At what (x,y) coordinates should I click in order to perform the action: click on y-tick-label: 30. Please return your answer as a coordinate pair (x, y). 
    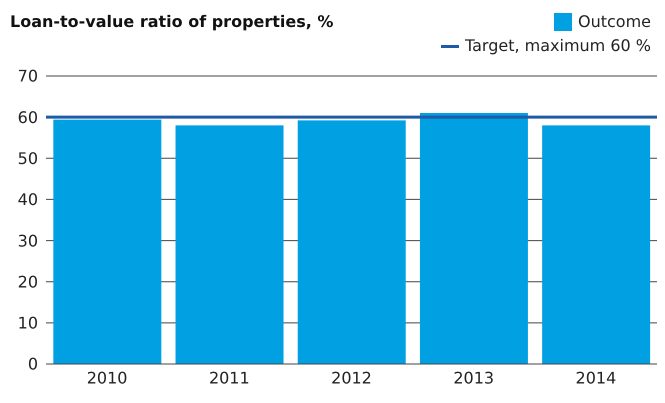
    Looking at the image, I should click on (28, 240).